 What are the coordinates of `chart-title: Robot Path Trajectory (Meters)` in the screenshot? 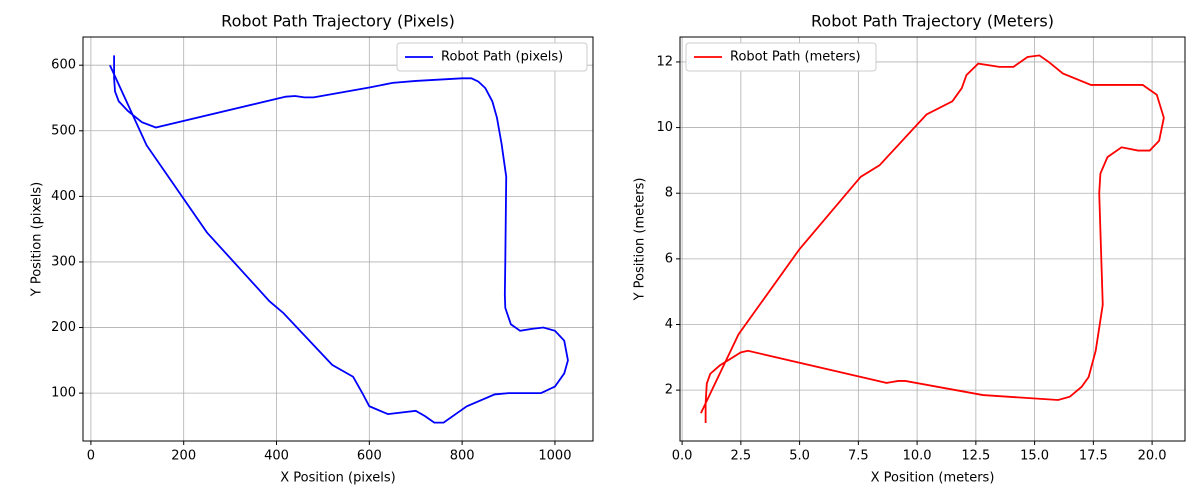 It's located at (932, 21).